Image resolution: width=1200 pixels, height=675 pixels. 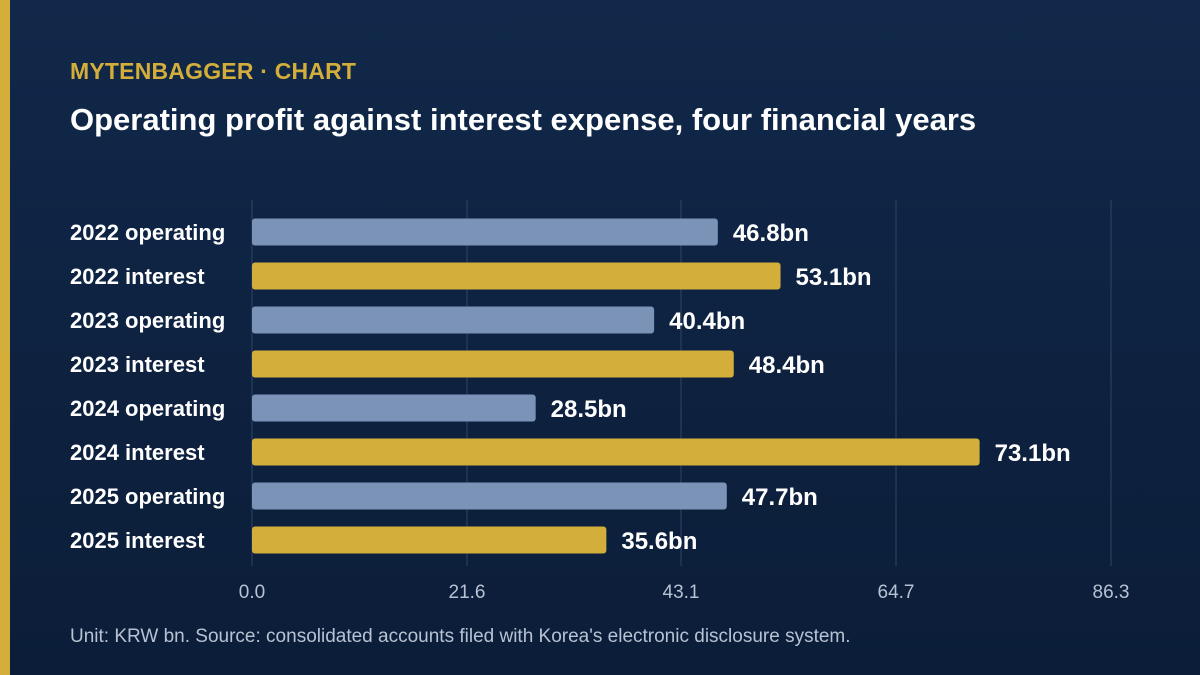 I want to click on category-label: 2025 interest, so click(x=137, y=540).